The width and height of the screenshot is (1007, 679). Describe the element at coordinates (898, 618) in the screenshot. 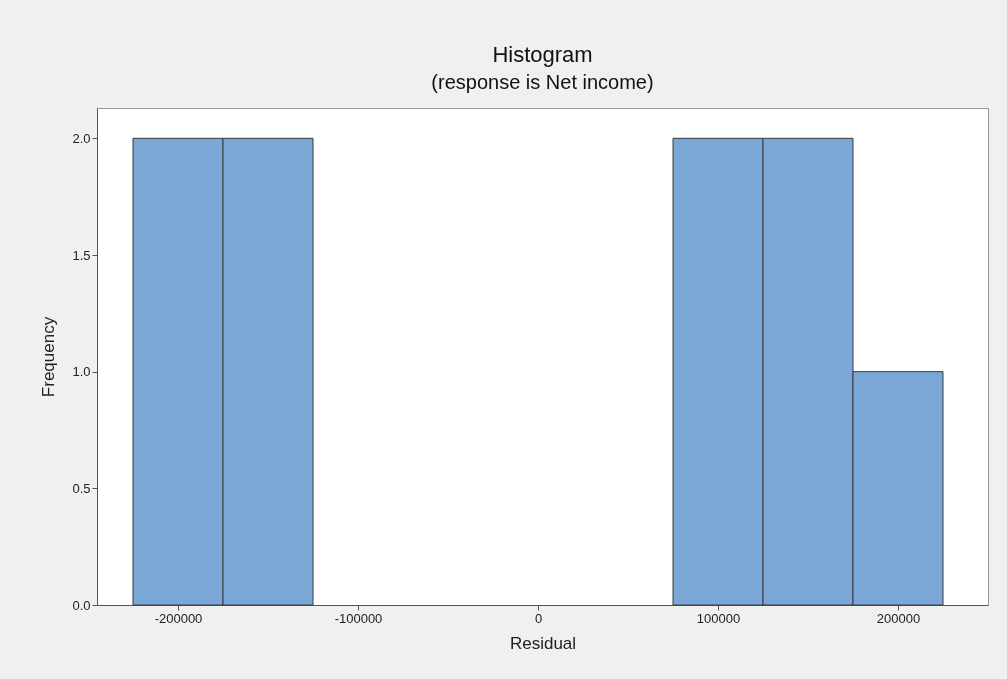

I see `x-tick-label: 200000` at that location.